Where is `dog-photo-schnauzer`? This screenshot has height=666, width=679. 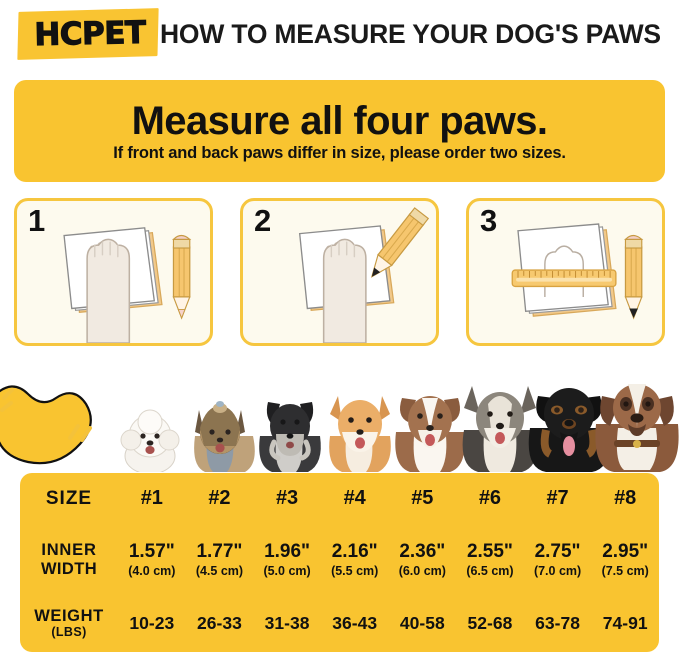 dog-photo-schnauzer is located at coordinates (290, 430).